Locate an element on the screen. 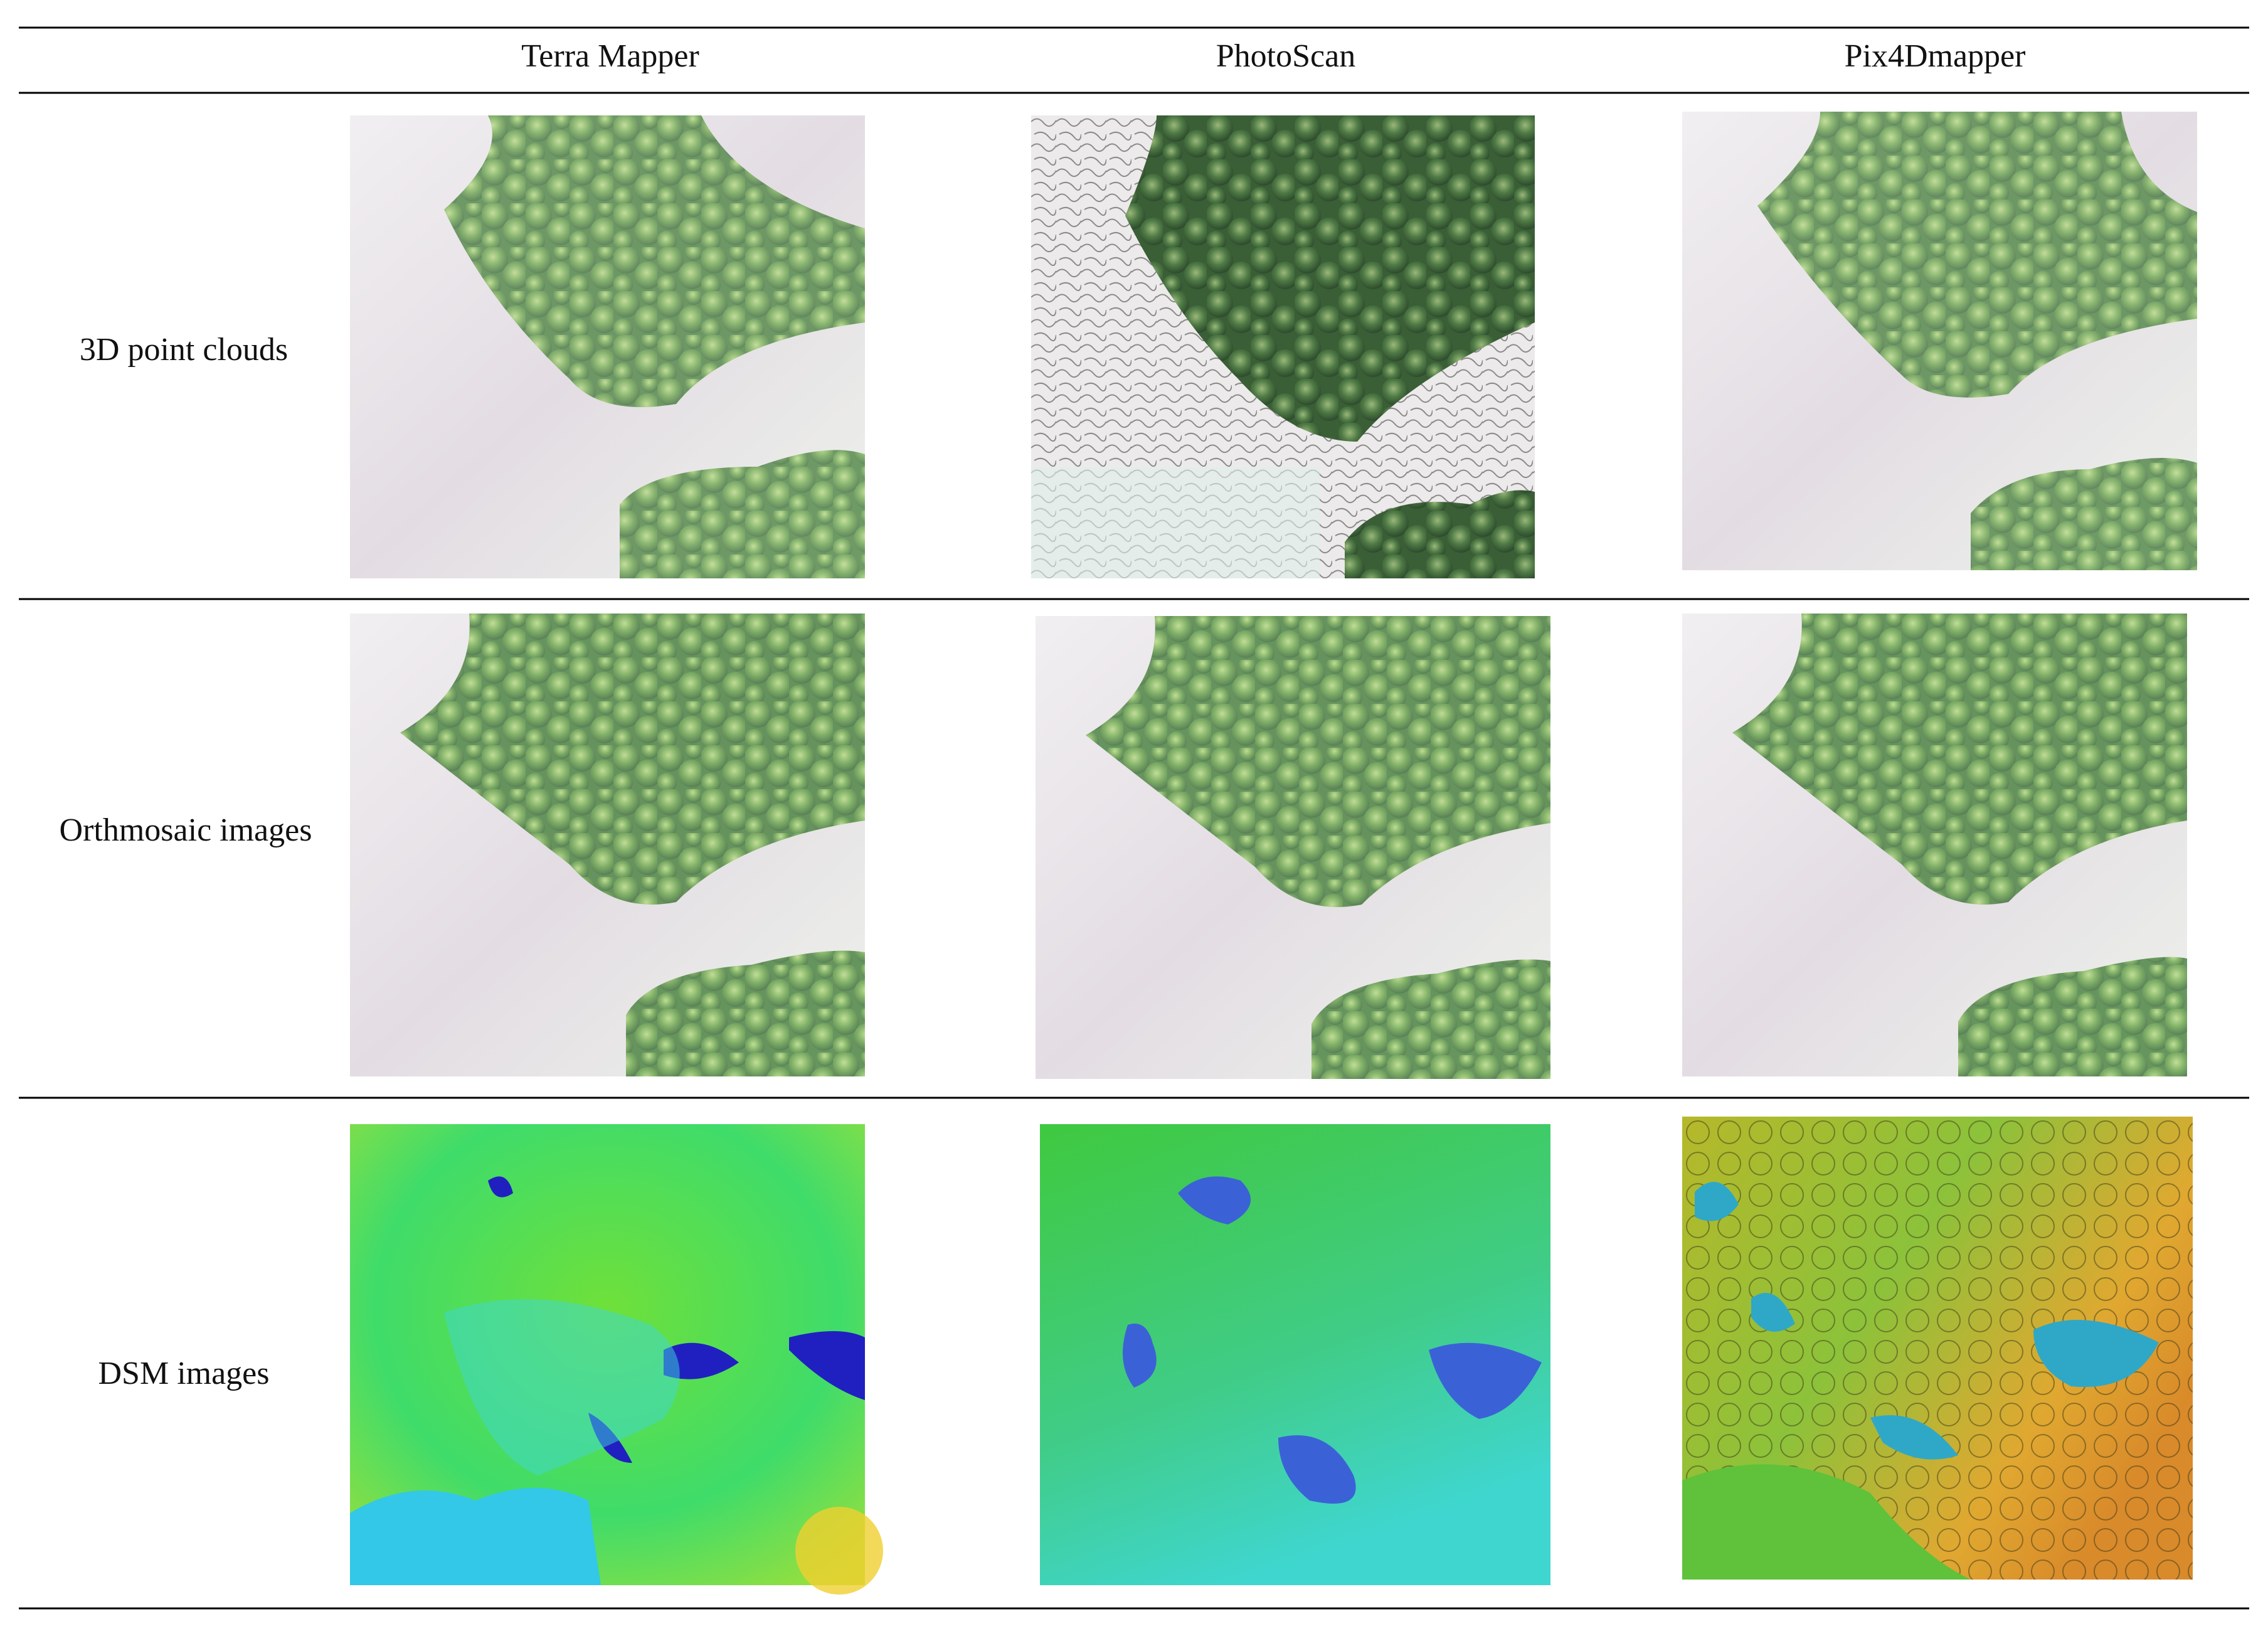 This screenshot has width=2268, height=1636. column-header: PhotoScan is located at coordinates (1285, 56).